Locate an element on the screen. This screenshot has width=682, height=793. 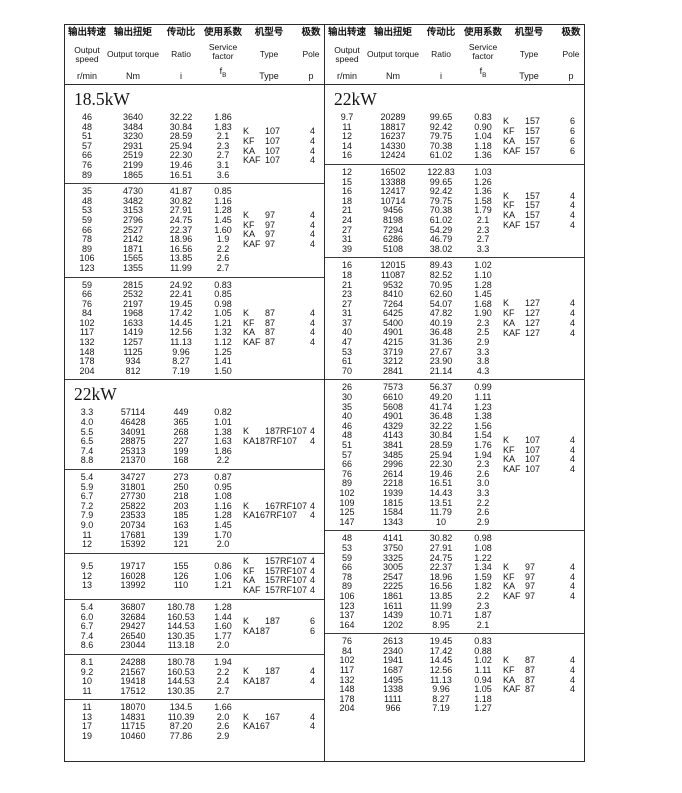
torque-value: 3005 is located at coordinates (393, 567).